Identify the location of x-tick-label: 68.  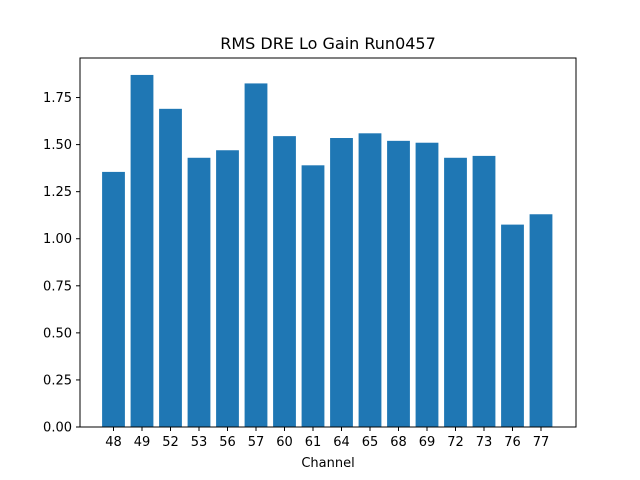
(398, 442).